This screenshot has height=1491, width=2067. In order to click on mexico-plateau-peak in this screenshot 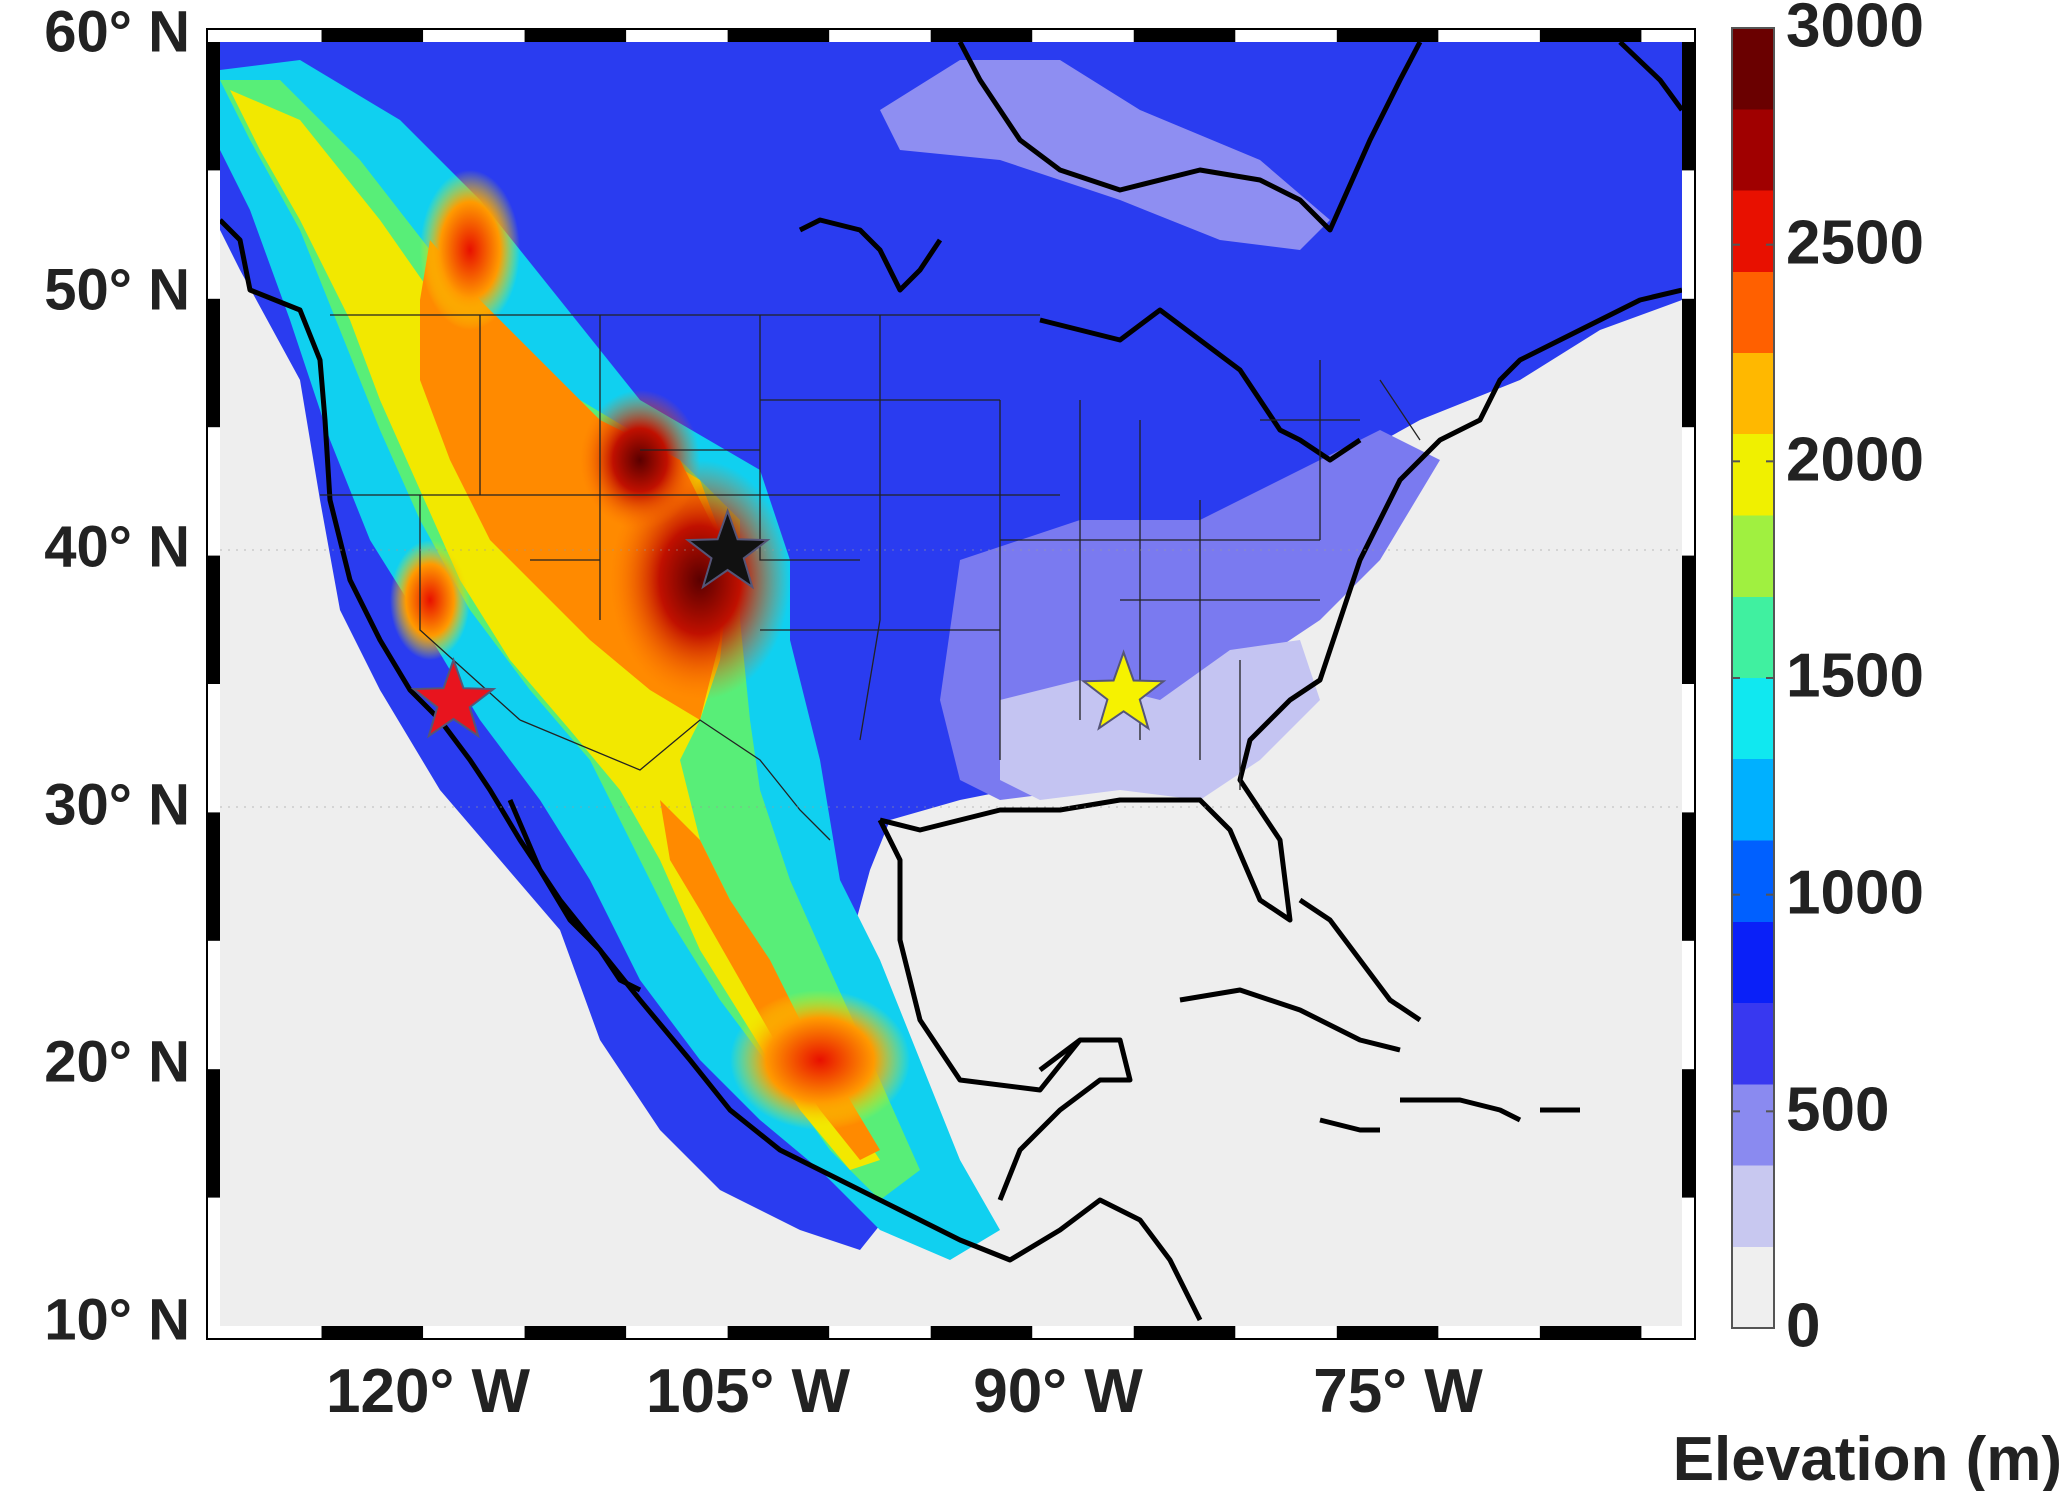, I will do `click(820, 1060)`.